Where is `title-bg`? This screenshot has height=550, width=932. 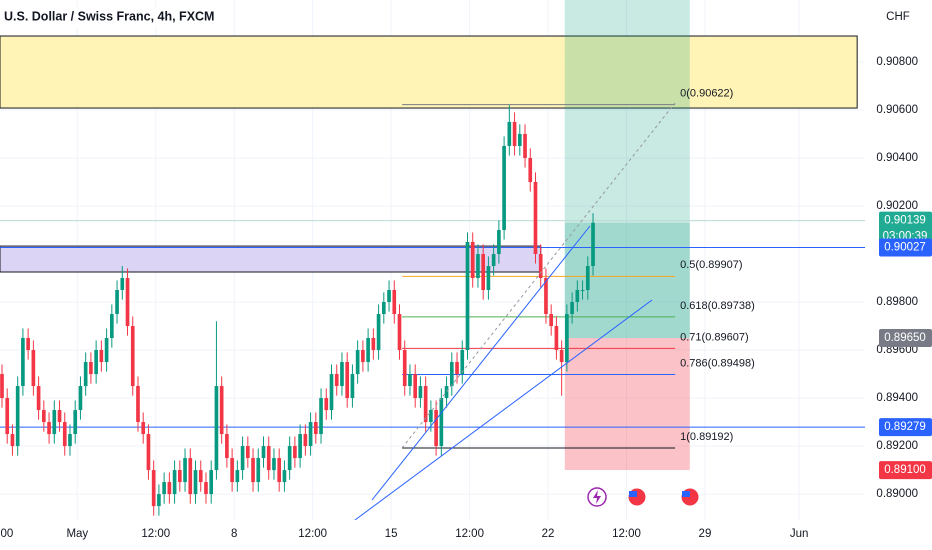 title-bg is located at coordinates (86, 17).